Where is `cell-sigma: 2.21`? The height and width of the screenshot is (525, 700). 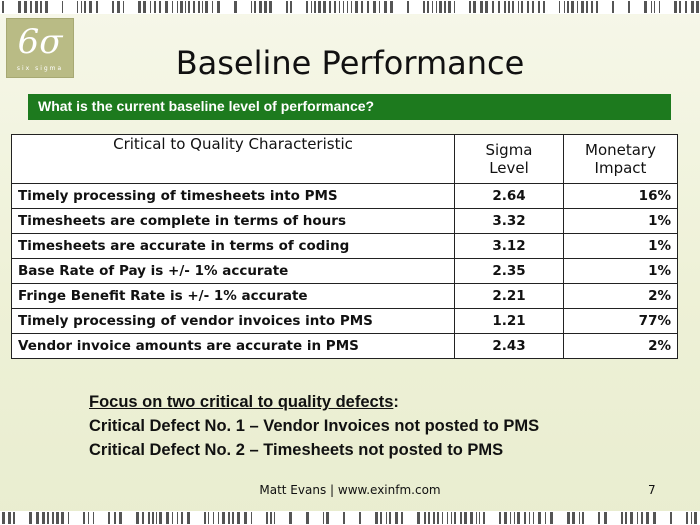 cell-sigma: 2.21 is located at coordinates (509, 296).